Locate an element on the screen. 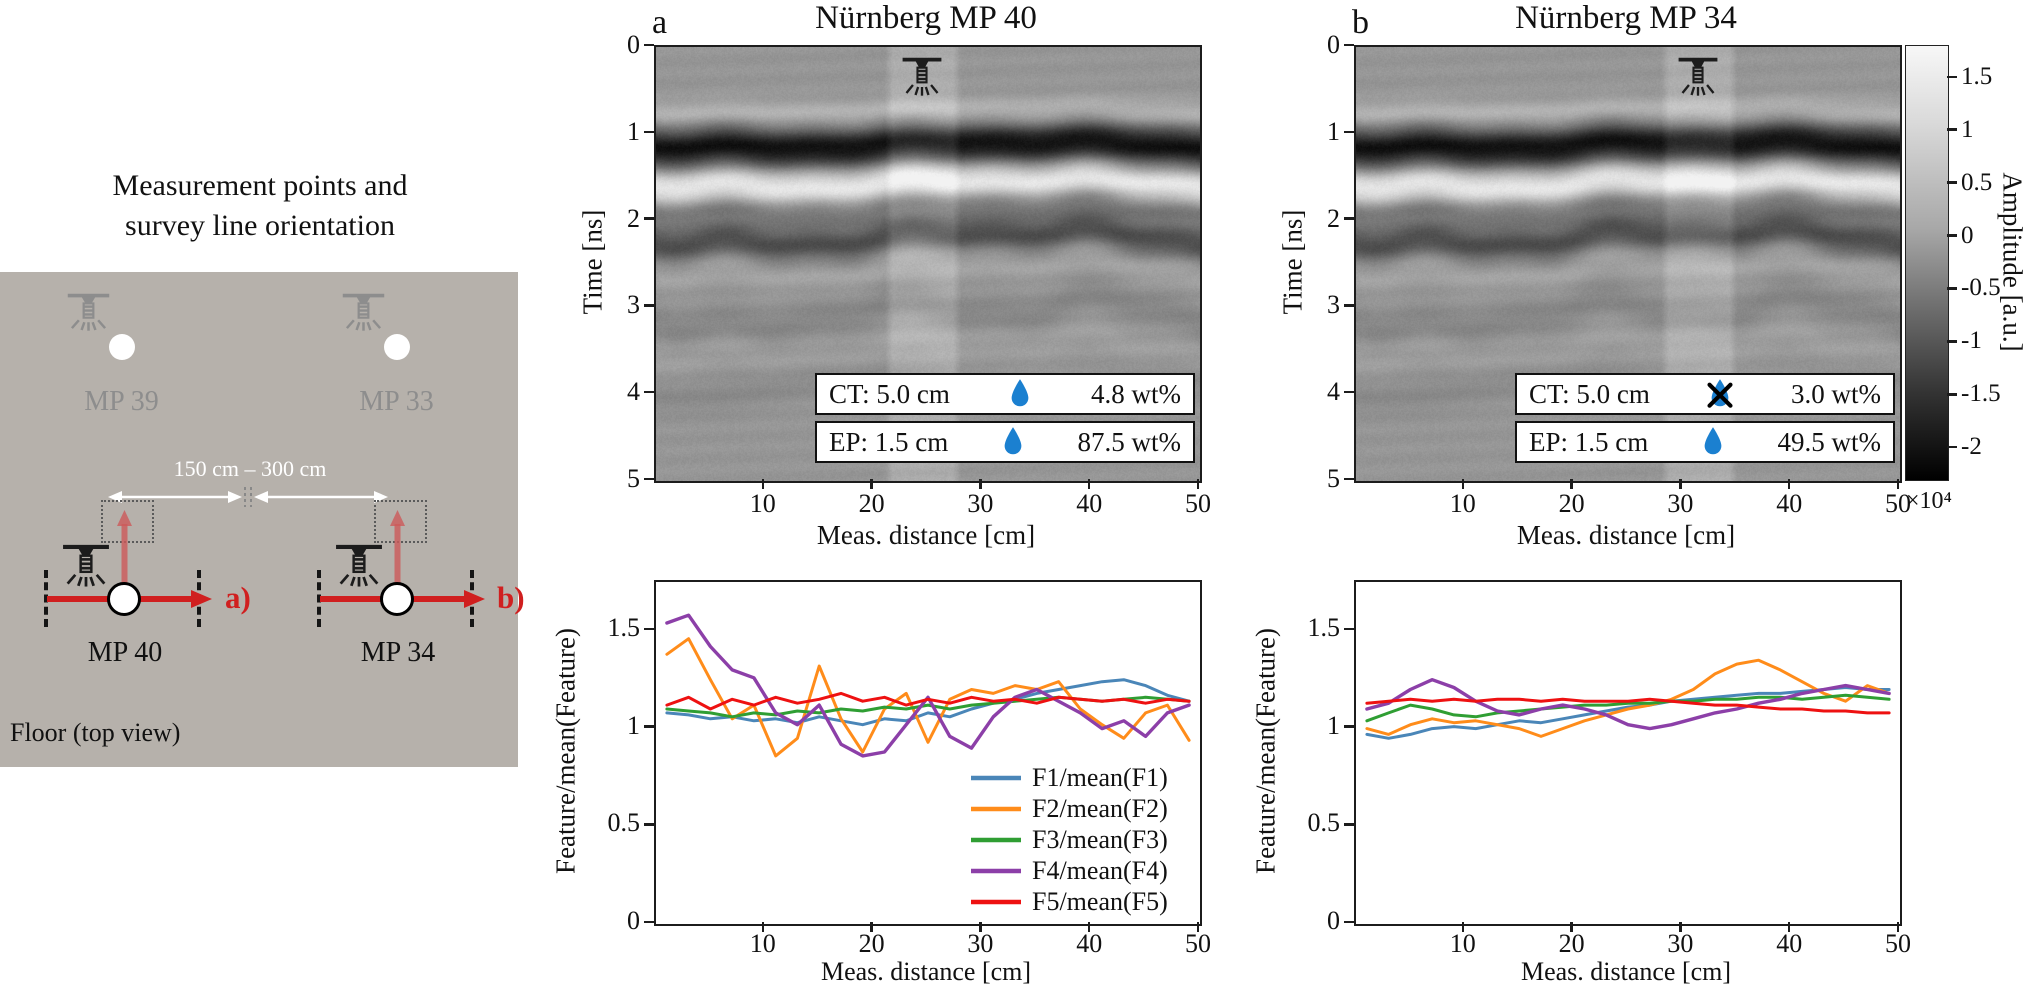  radargram-b: CT: 5.0 cm 3.0 wt% EP: 1.5 cm 49.5 wt% is located at coordinates (1628, 264).